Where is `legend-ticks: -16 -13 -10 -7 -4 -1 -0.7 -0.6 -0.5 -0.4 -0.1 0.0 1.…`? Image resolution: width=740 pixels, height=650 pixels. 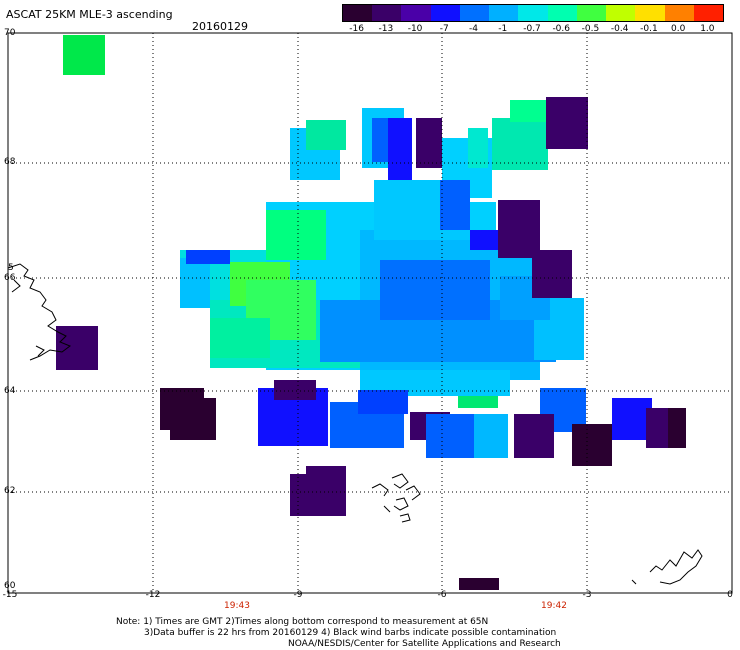
legend-ticks: -16 -13 -10 -7 -4 -1 -0.7 -0.6 -0.5 -0.4 -0.1 0.0 1.… is located at coordinates (533, 30).